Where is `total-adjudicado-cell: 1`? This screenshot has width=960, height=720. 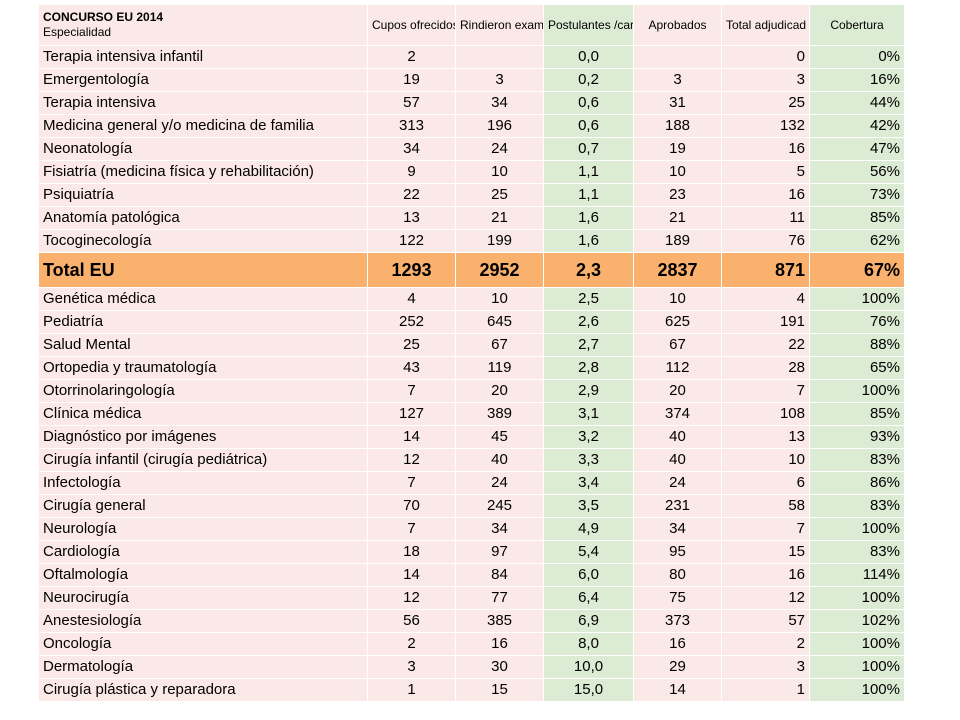 total-adjudicado-cell: 1 is located at coordinates (765, 690).